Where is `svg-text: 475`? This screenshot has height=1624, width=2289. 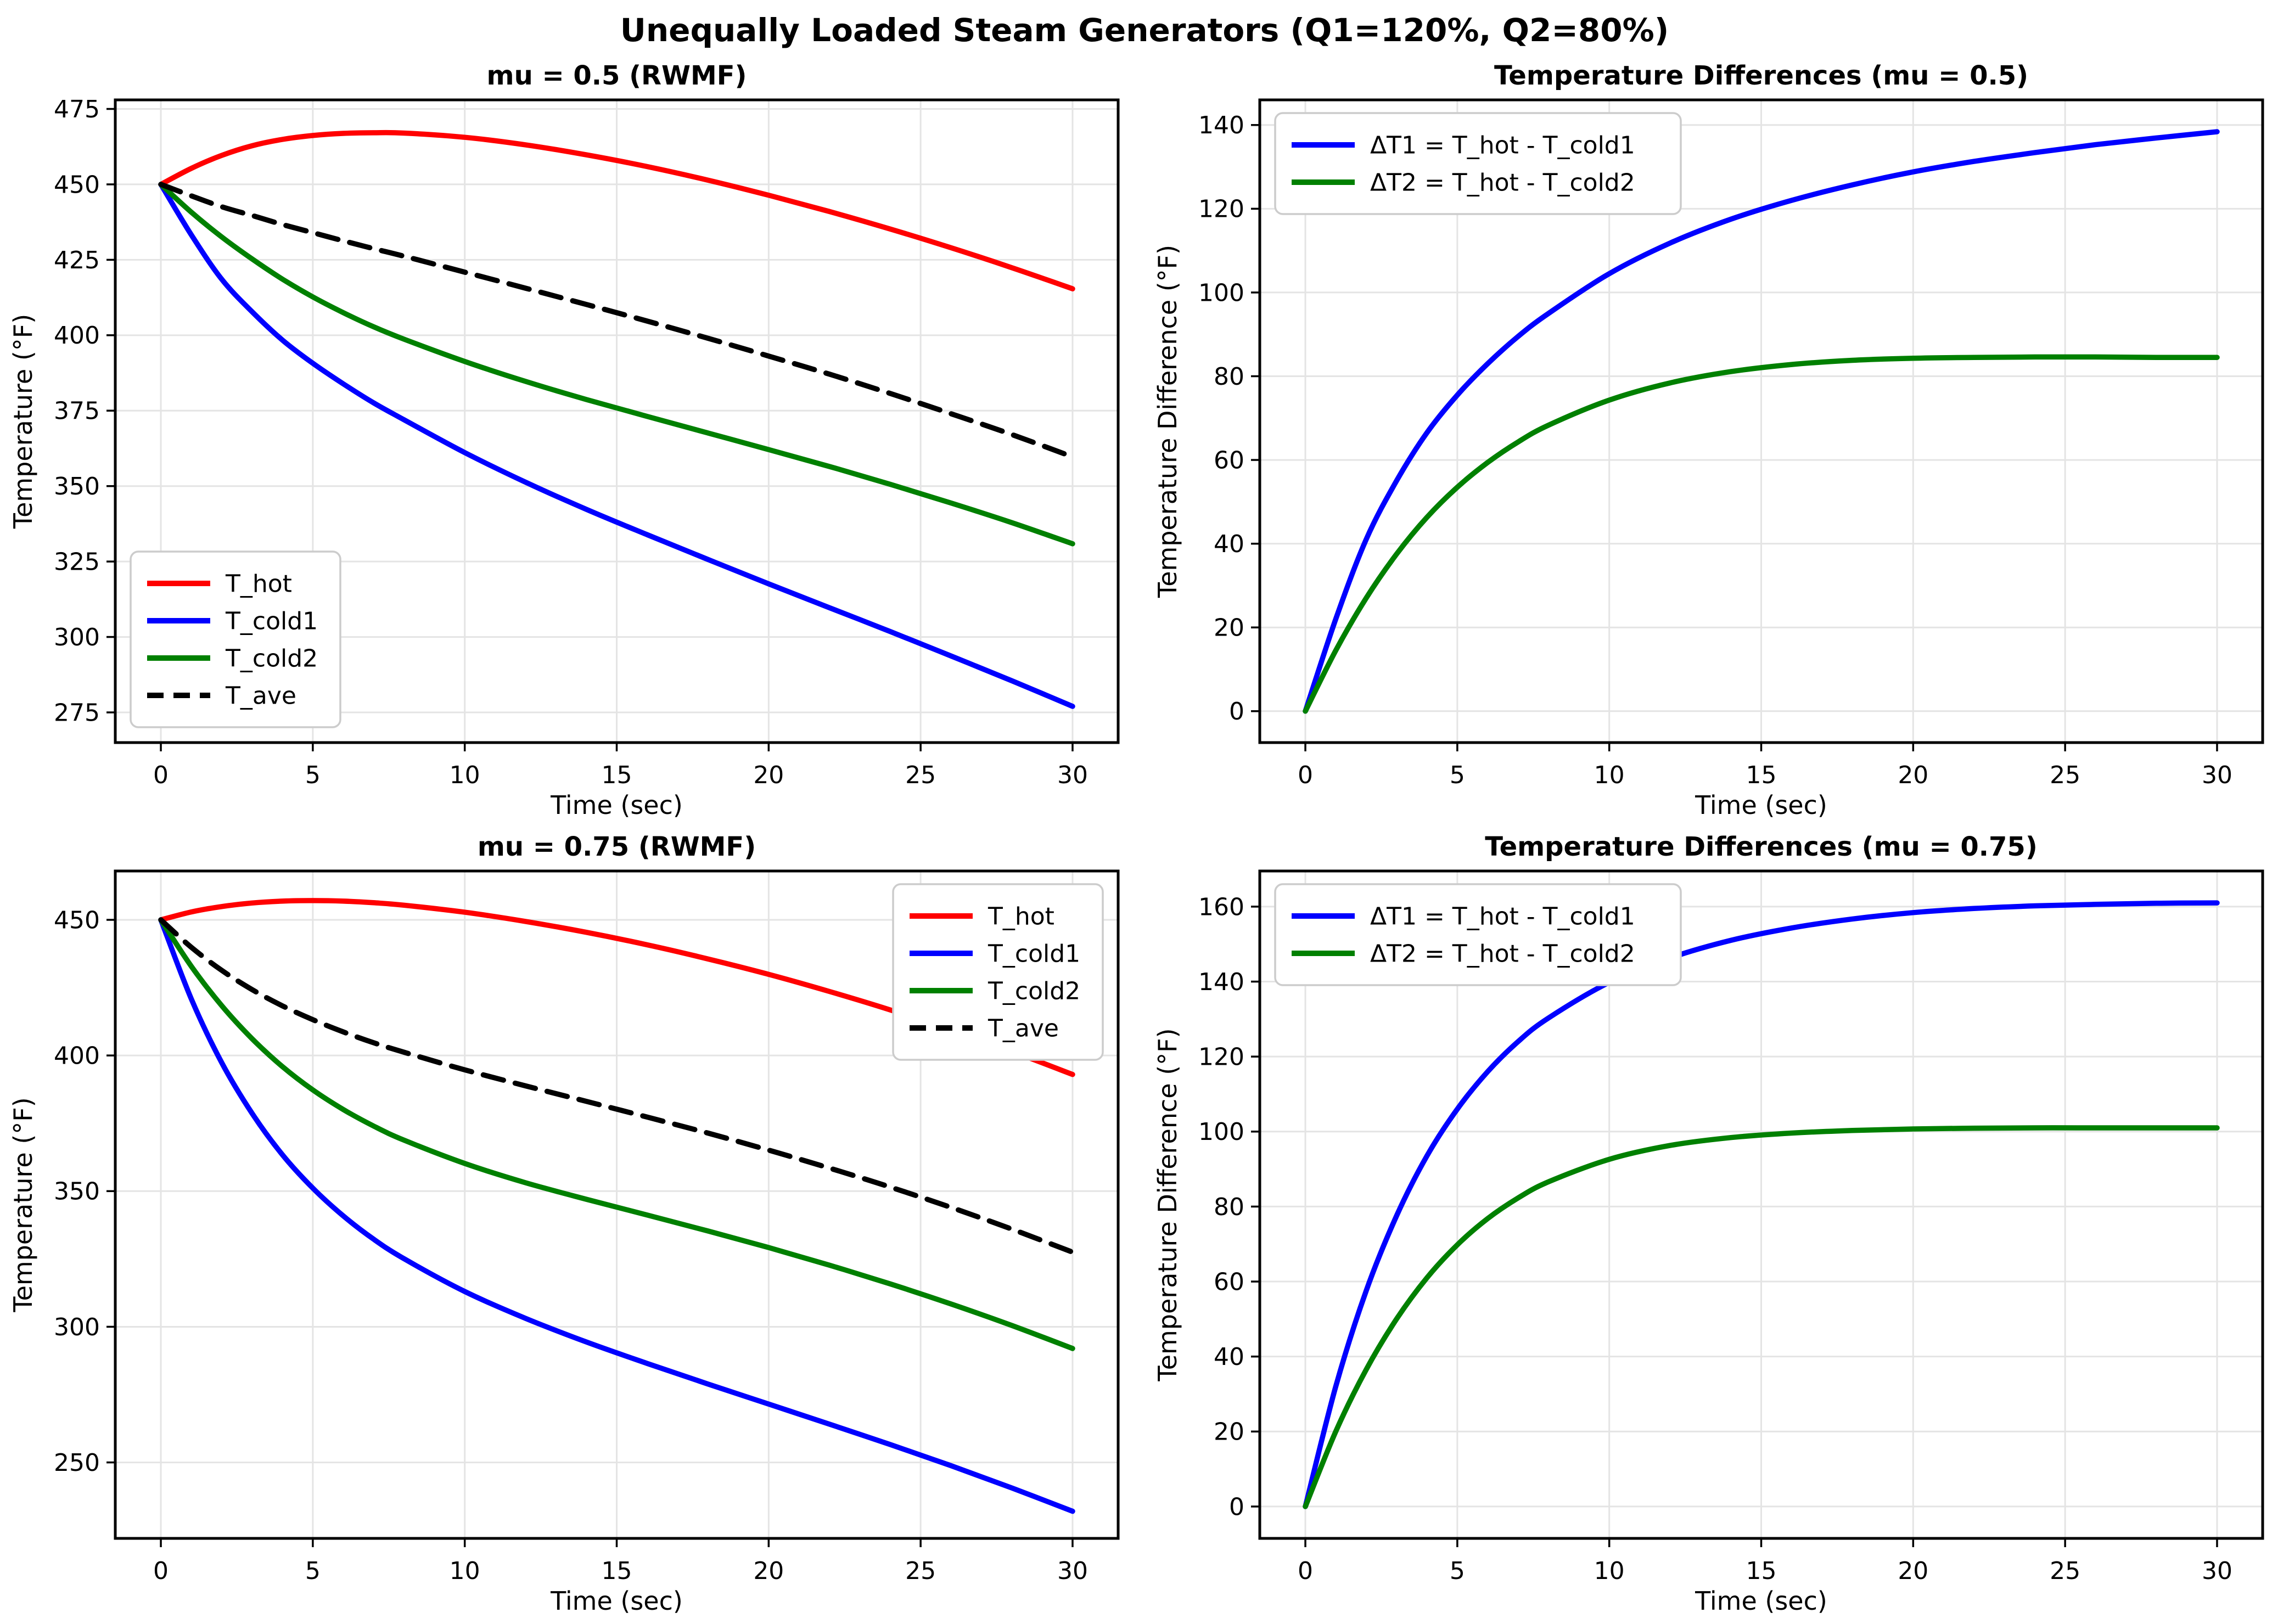
svg-text: 475 is located at coordinates (77, 109).